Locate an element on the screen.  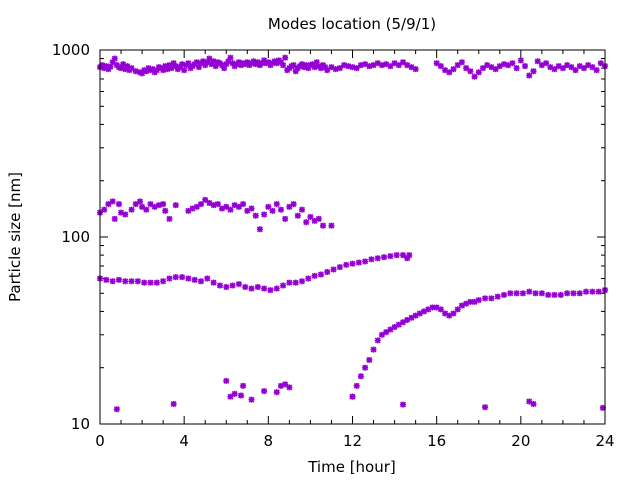
y-tick-label: 10 is located at coordinates (80, 424).